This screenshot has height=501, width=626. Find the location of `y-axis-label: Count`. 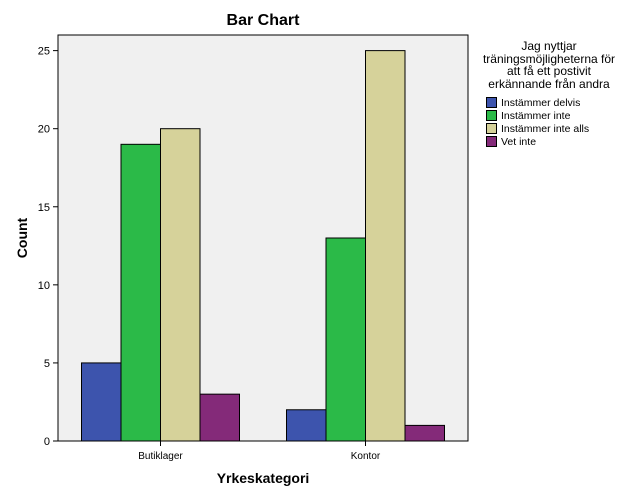

y-axis-label: Count is located at coordinates (22, 238).